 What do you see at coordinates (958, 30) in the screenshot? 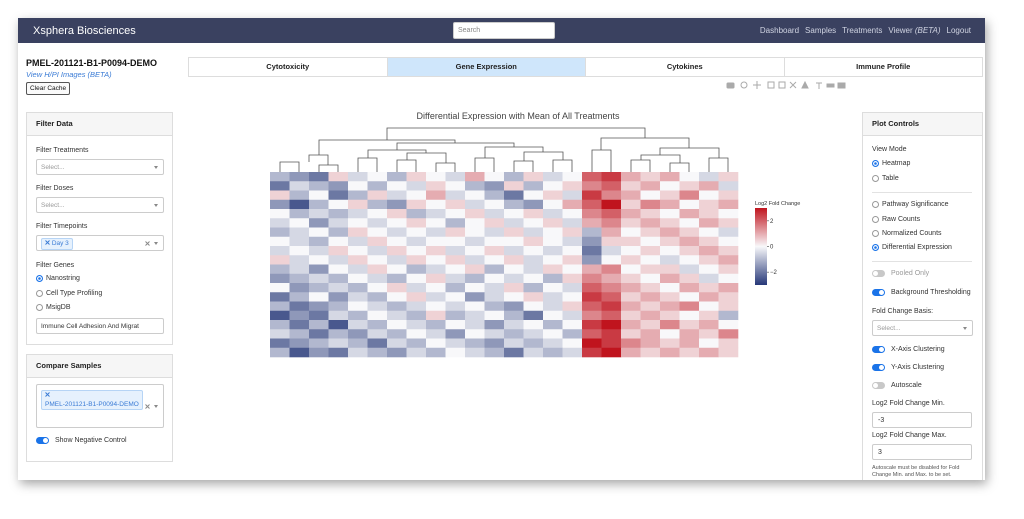
I see `nav-link: Logout` at bounding box center [958, 30].